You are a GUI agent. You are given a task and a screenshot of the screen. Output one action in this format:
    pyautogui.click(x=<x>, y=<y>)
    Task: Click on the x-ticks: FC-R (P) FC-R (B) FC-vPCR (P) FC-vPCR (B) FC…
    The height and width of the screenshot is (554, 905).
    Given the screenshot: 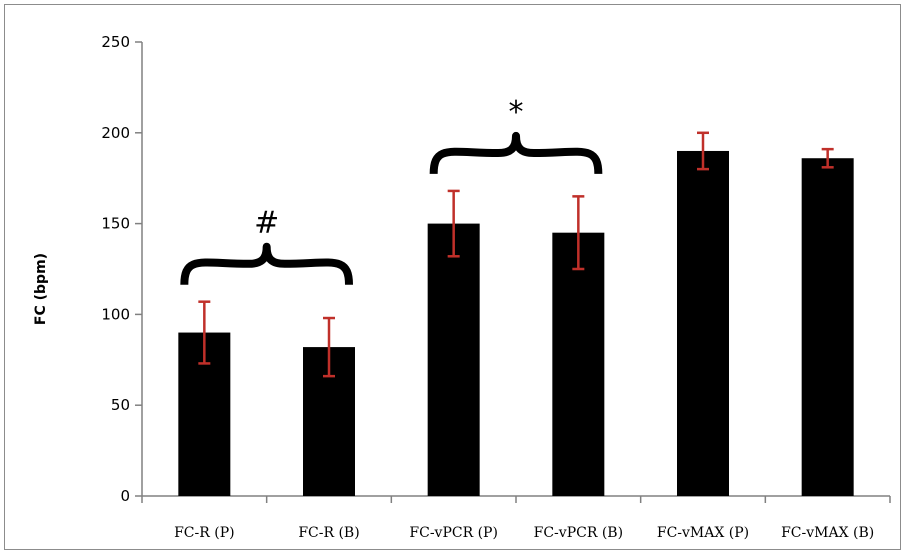 What is the action you would take?
    pyautogui.click(x=516, y=518)
    